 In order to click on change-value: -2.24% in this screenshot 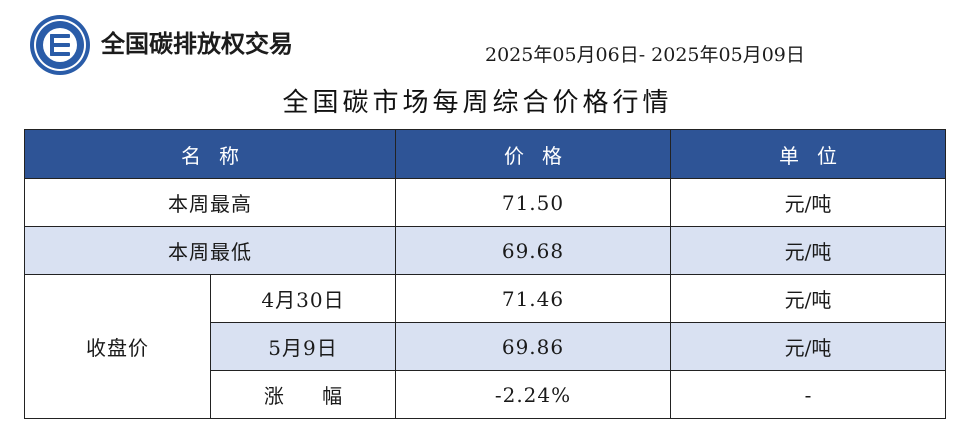, I will do `click(533, 394)`.